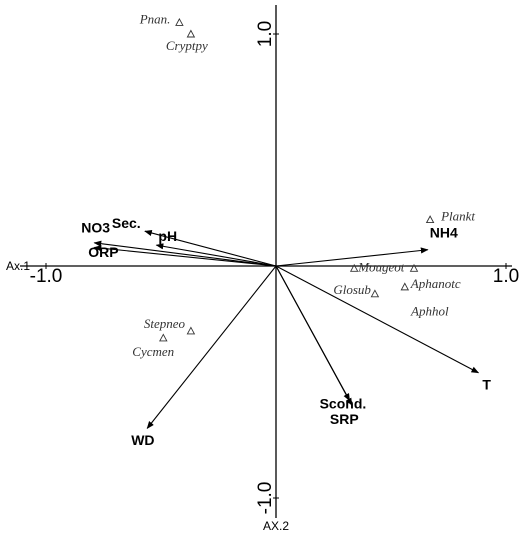 Image resolution: width=521 pixels, height=536 pixels. What do you see at coordinates (276, 526) in the screenshot?
I see `y-axis-title: AX.2` at bounding box center [276, 526].